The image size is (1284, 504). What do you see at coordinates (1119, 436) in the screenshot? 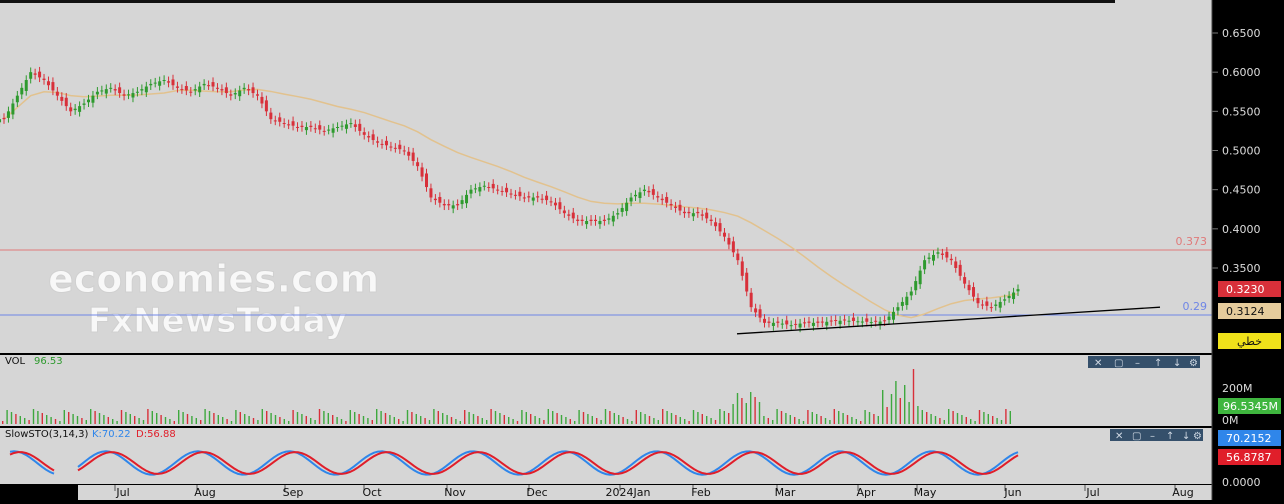
I see `oscillator-close-icon: ✕` at bounding box center [1119, 436].